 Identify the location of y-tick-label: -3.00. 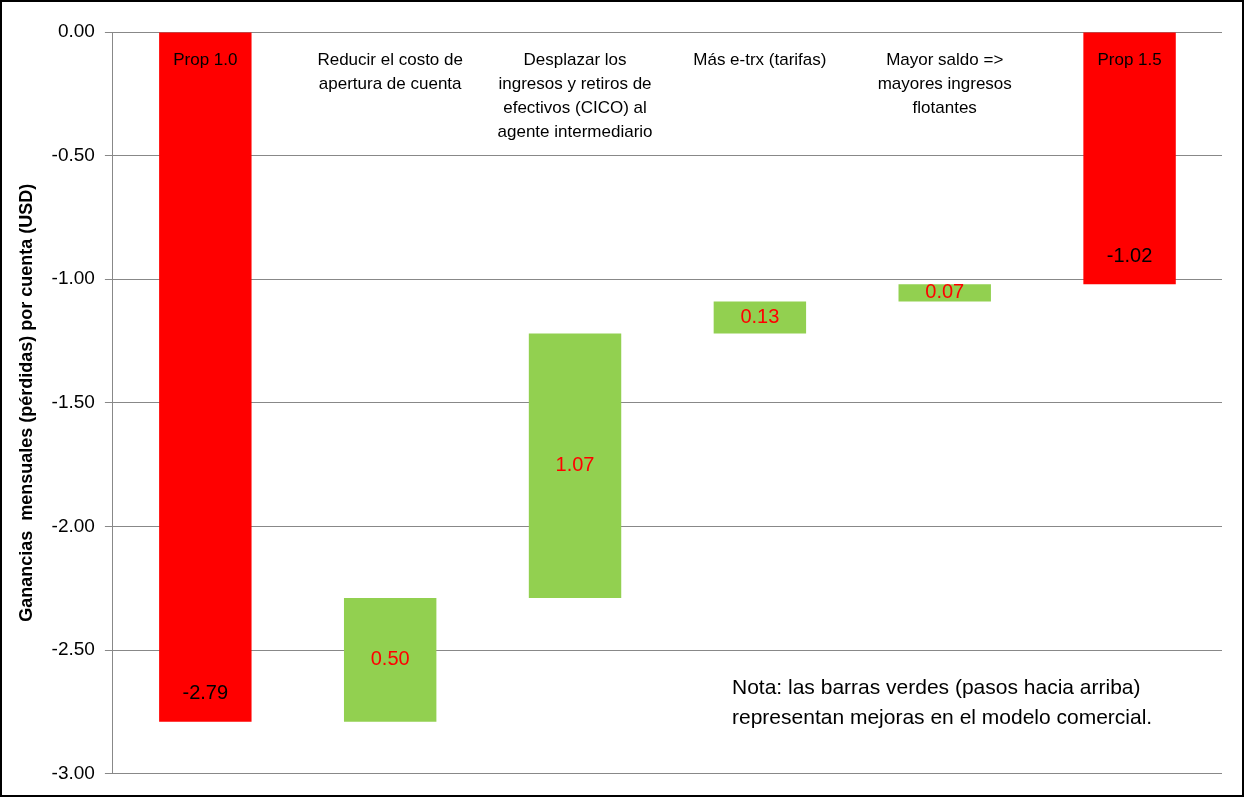
(73, 772).